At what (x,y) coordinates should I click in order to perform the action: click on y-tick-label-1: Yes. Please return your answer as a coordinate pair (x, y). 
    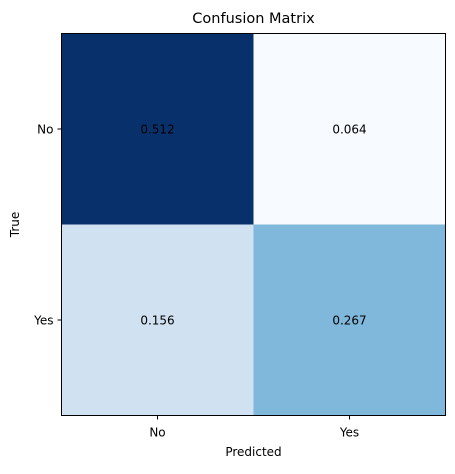
    Looking at the image, I should click on (43, 321).